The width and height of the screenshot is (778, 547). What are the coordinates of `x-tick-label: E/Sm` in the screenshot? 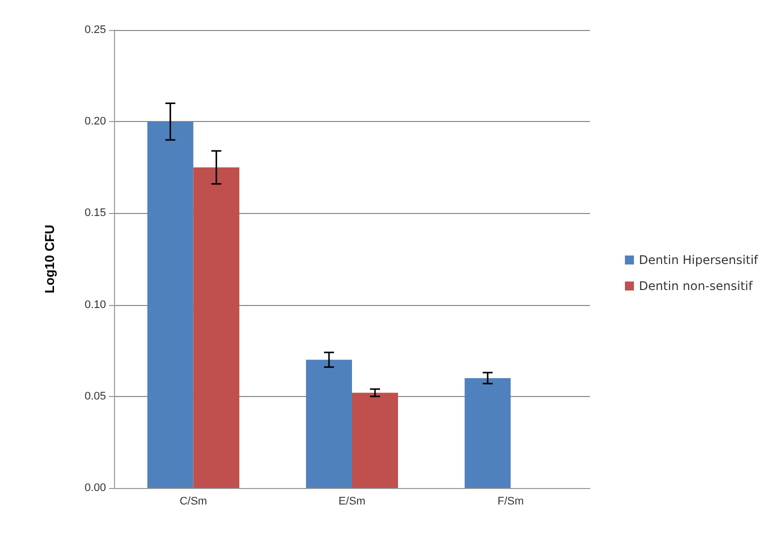 It's located at (352, 502).